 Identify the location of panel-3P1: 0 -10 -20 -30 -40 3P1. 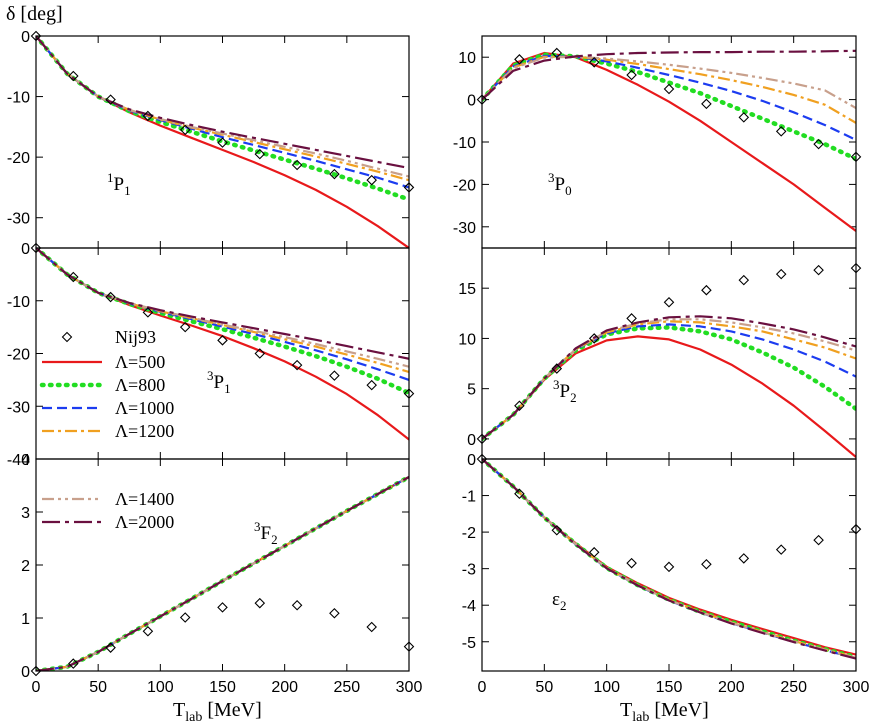
(211, 355).